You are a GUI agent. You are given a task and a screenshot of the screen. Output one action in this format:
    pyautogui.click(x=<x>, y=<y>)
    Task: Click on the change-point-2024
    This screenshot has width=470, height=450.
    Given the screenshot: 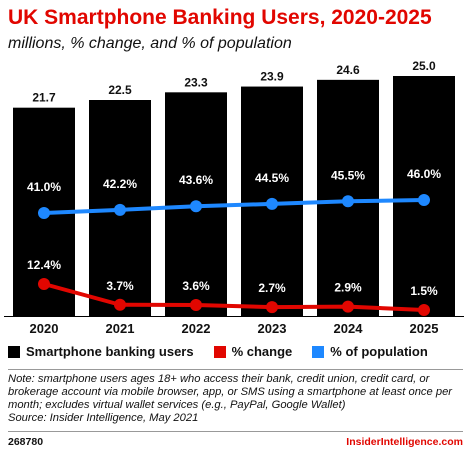 What is the action you would take?
    pyautogui.click(x=348, y=306)
    